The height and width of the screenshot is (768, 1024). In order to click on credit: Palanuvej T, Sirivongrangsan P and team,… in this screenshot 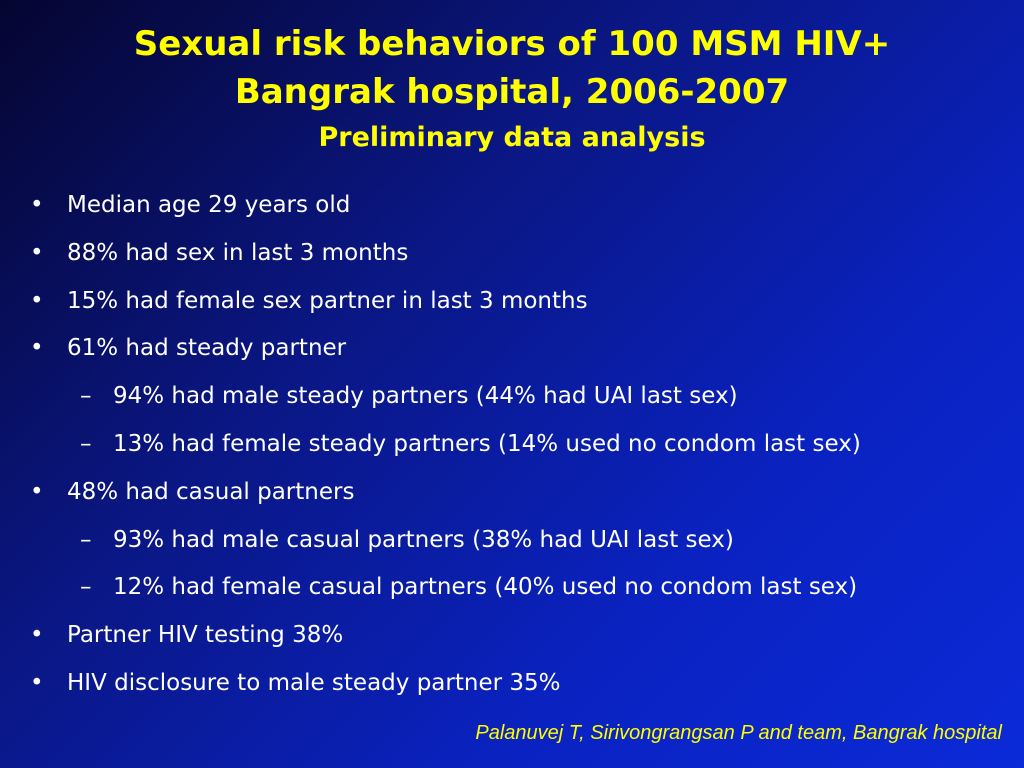, I will do `click(738, 733)`.